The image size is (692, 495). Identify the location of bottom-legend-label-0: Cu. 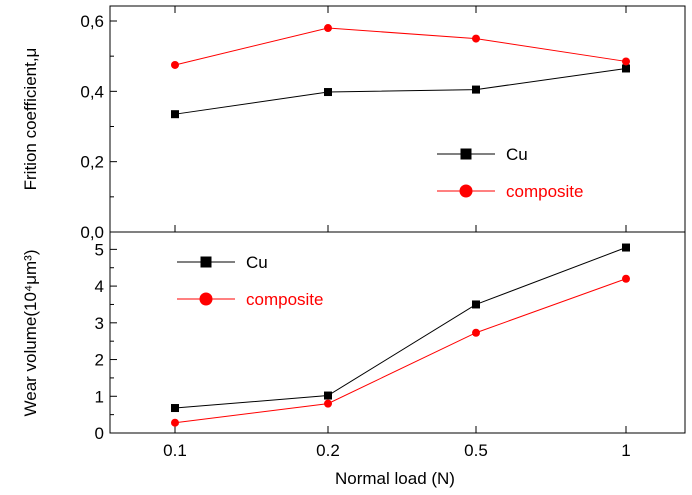
(257, 262).